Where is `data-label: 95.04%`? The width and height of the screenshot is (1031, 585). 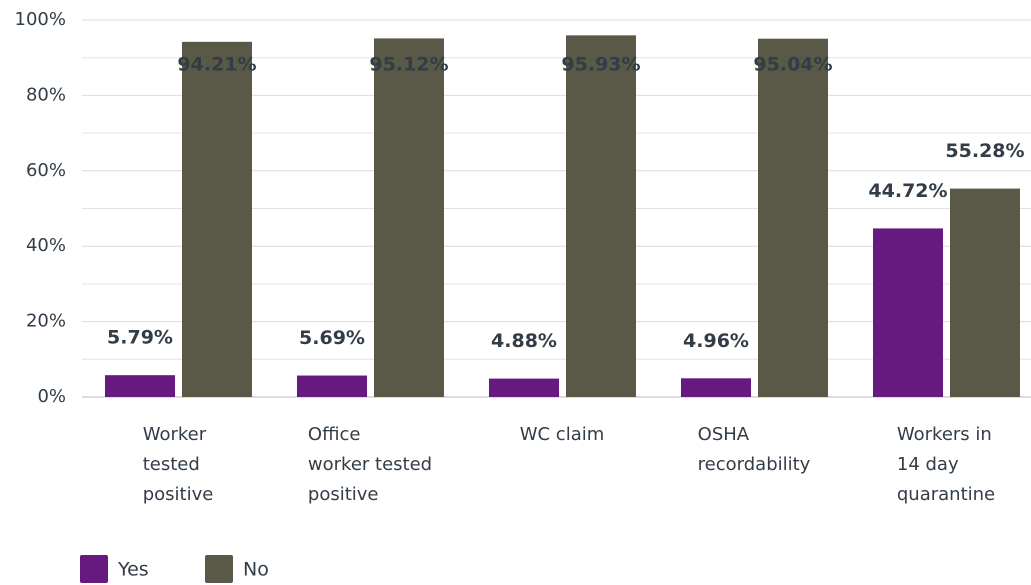 data-label: 95.04% is located at coordinates (792, 65).